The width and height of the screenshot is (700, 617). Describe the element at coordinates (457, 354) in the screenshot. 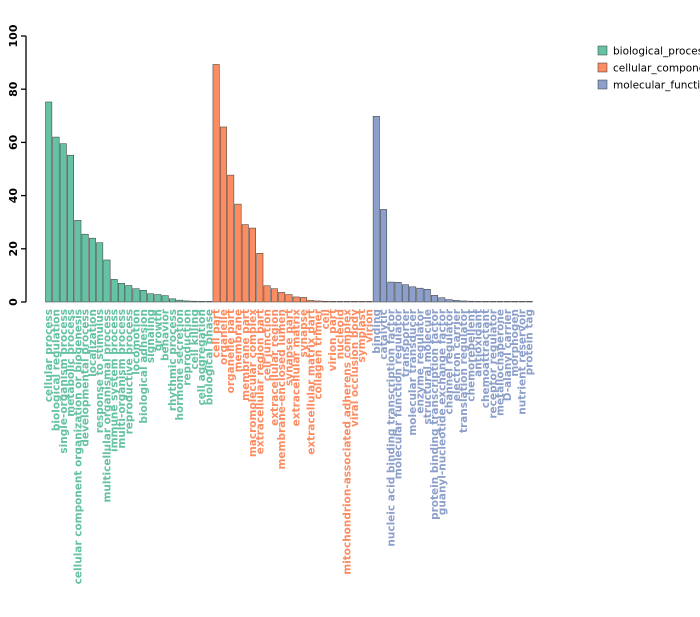

I see `category-label: electron carrier` at that location.